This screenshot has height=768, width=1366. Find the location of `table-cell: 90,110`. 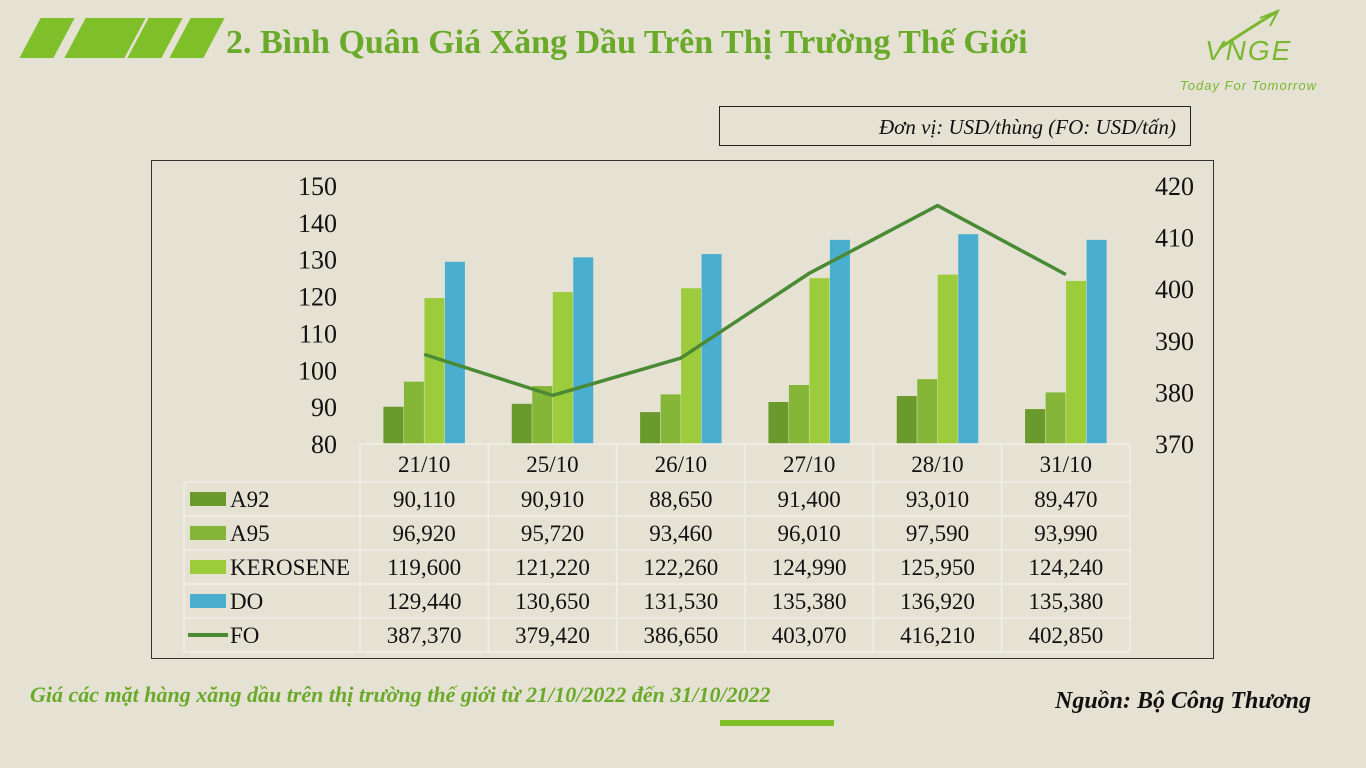

table-cell: 90,110 is located at coordinates (424, 499).